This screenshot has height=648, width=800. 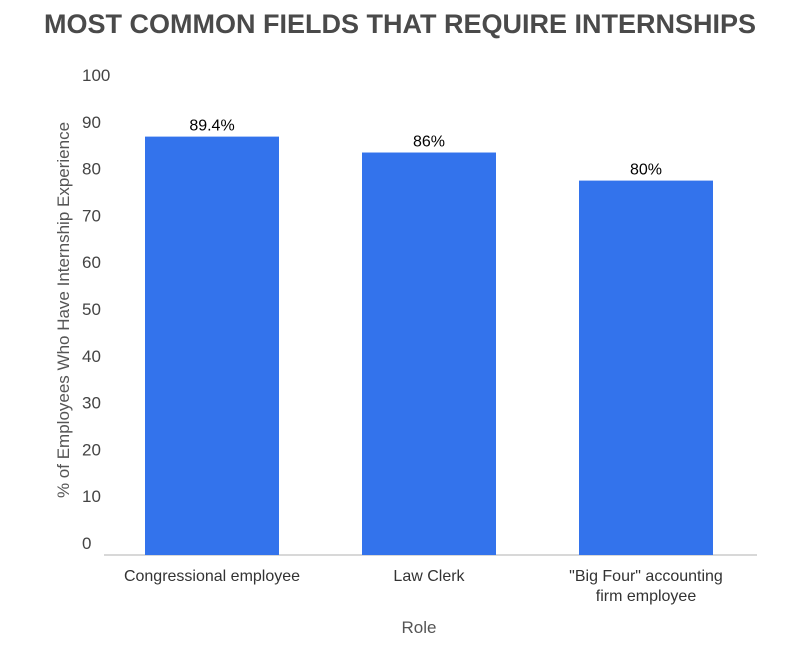 I want to click on y-tick-label: 20, so click(x=91, y=449).